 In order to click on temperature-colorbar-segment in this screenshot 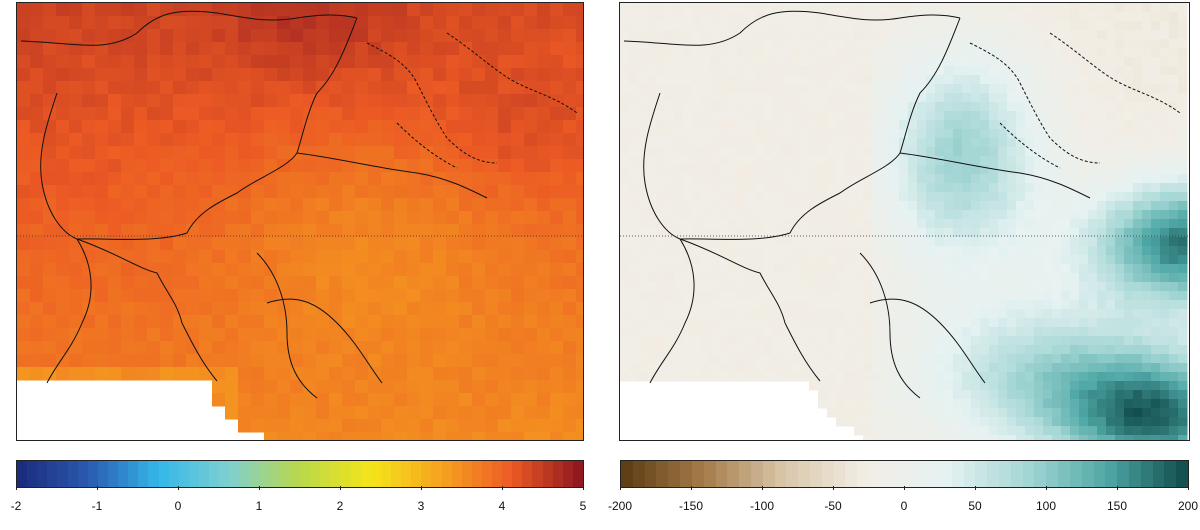, I will do `click(184, 474)`.